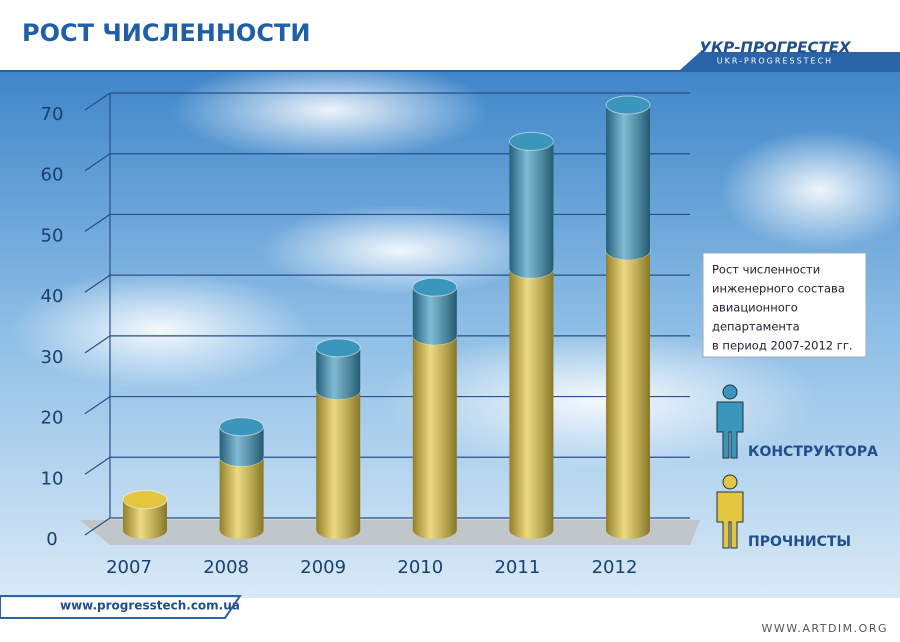  Describe the element at coordinates (52, 175) in the screenshot. I see `y-tick-label: 60` at that location.